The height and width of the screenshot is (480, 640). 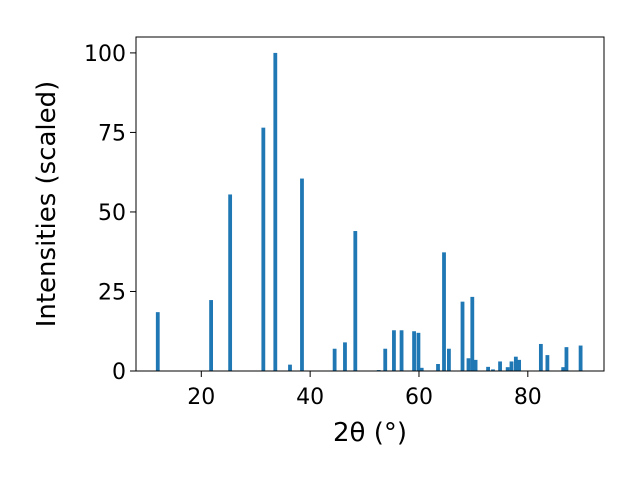 I want to click on y-tick-label: 25, so click(x=112, y=292).